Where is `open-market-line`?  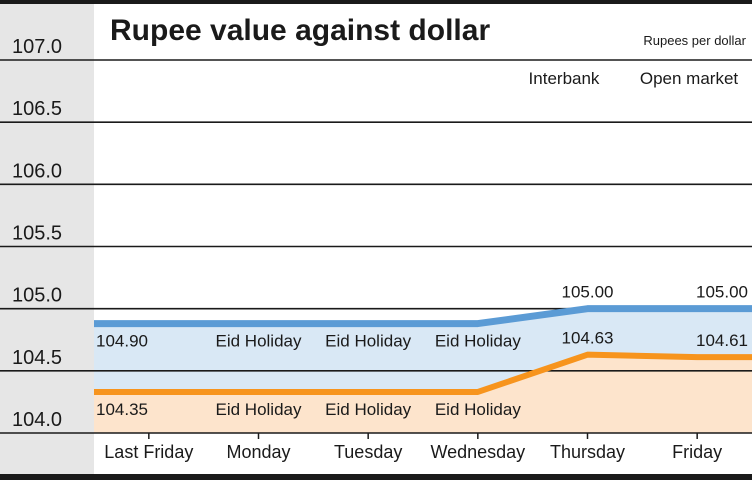 open-market-line is located at coordinates (423, 373).